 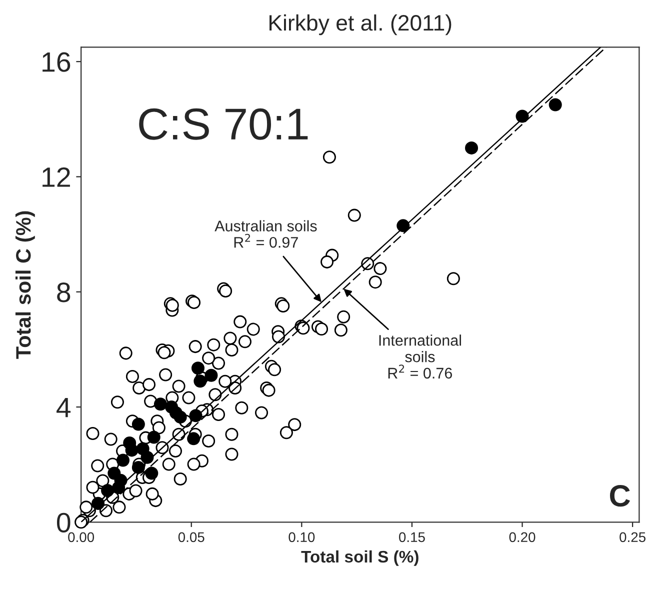 What do you see at coordinates (25, 285) in the screenshot?
I see `y-axis-title: Total soil C (%)` at bounding box center [25, 285].